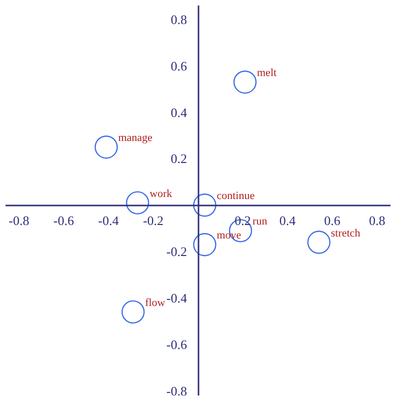 The height and width of the screenshot is (414, 418). Describe the element at coordinates (267, 73) in the screenshot. I see `data-label: melt` at that location.